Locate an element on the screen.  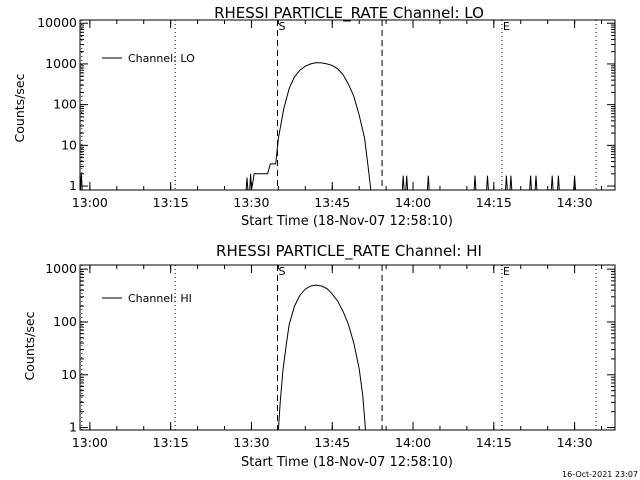
lo-x-tick-label: 13:30 is located at coordinates (251, 202).